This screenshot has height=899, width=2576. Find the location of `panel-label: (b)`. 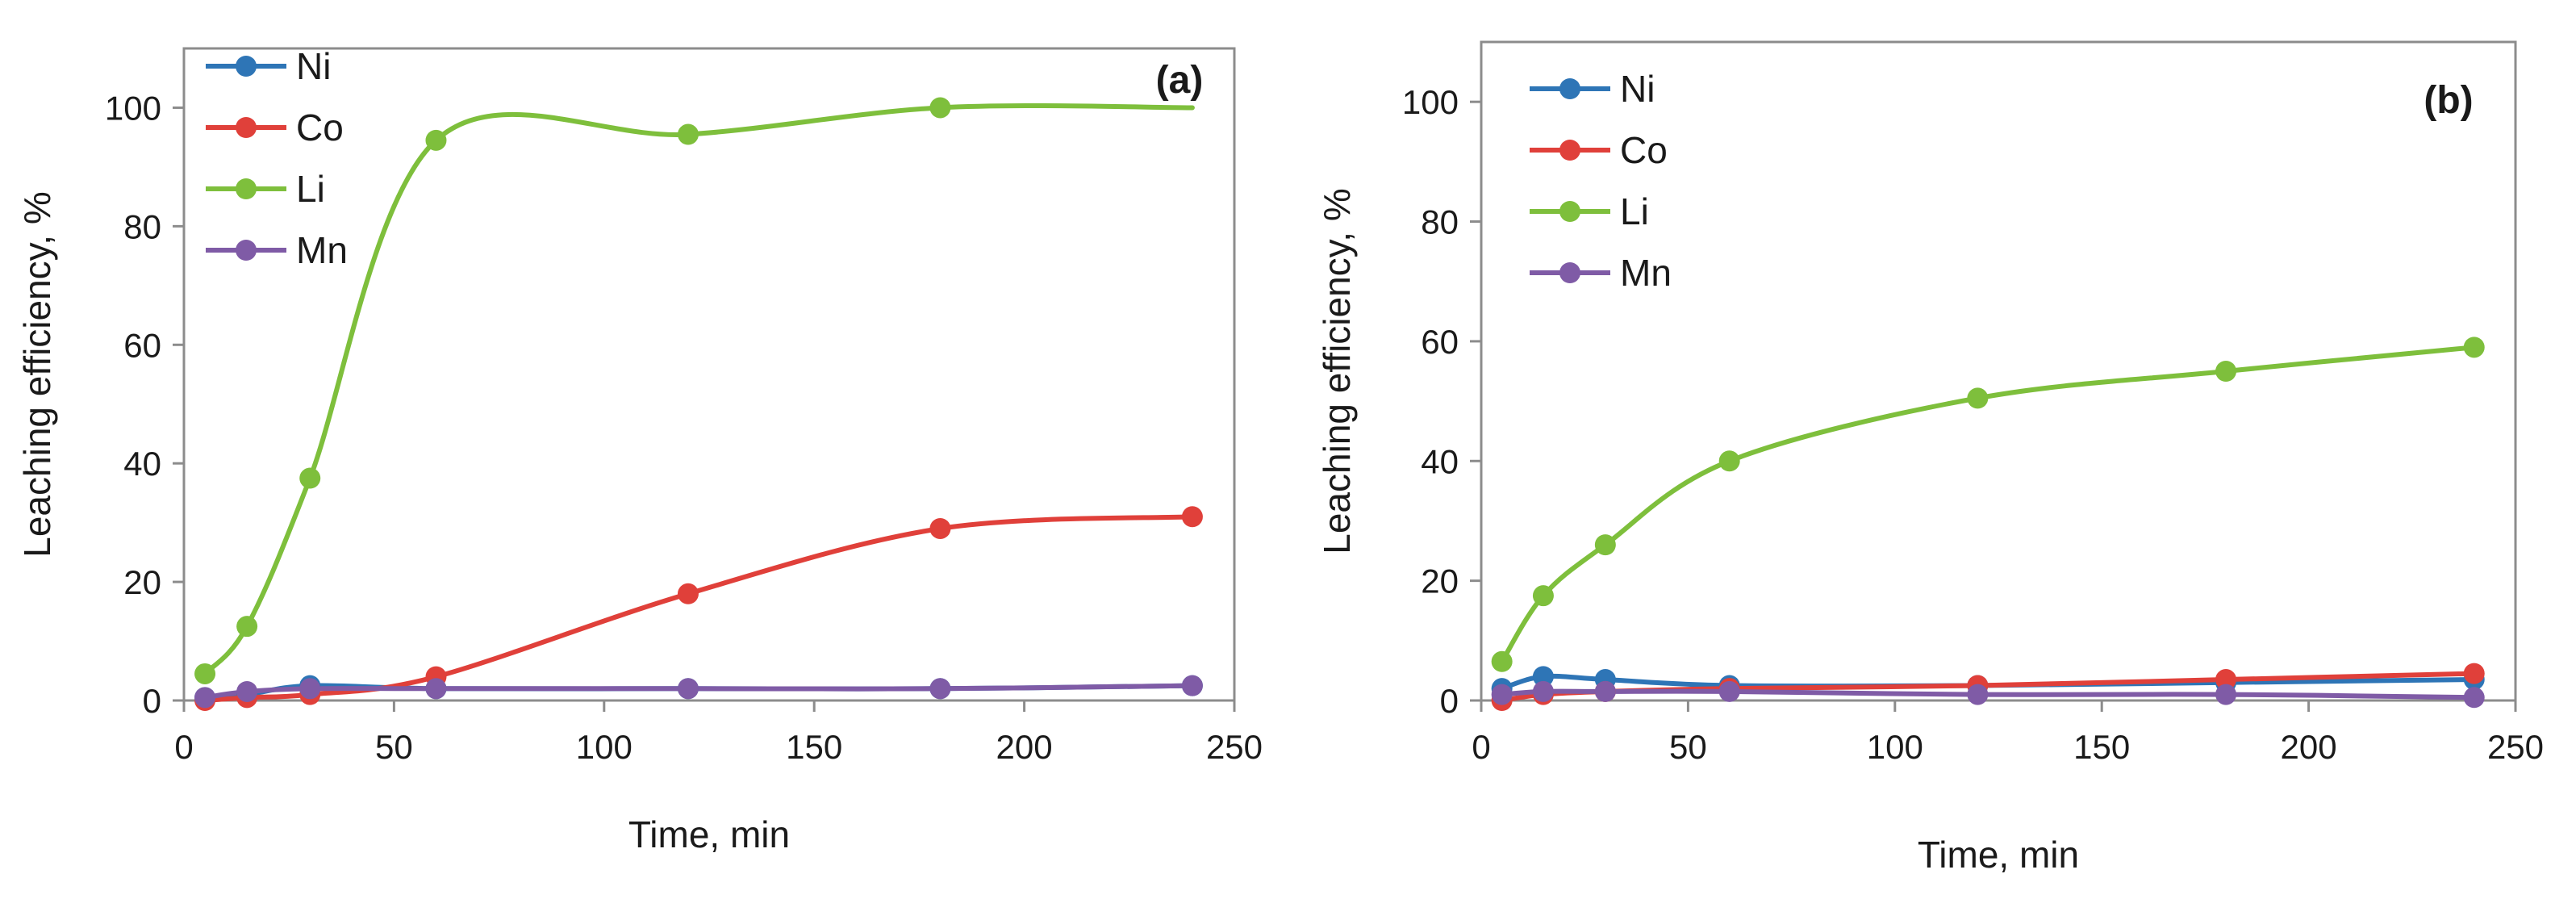

panel-label: (b) is located at coordinates (2448, 100).